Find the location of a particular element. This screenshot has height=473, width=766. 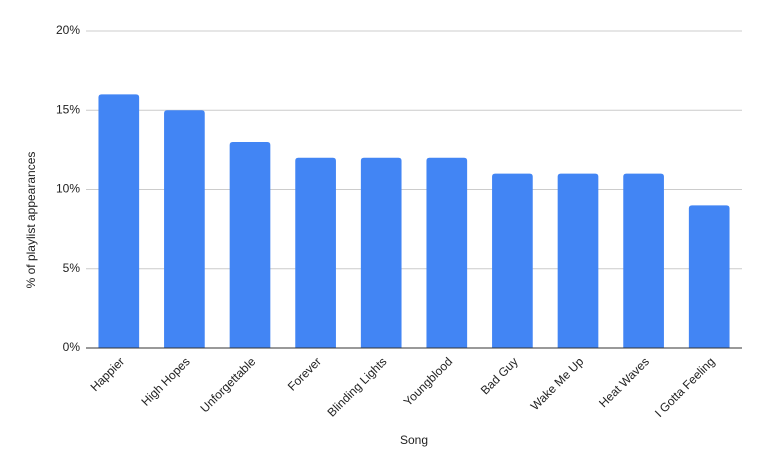

x-axis-label: Song is located at coordinates (414, 440).